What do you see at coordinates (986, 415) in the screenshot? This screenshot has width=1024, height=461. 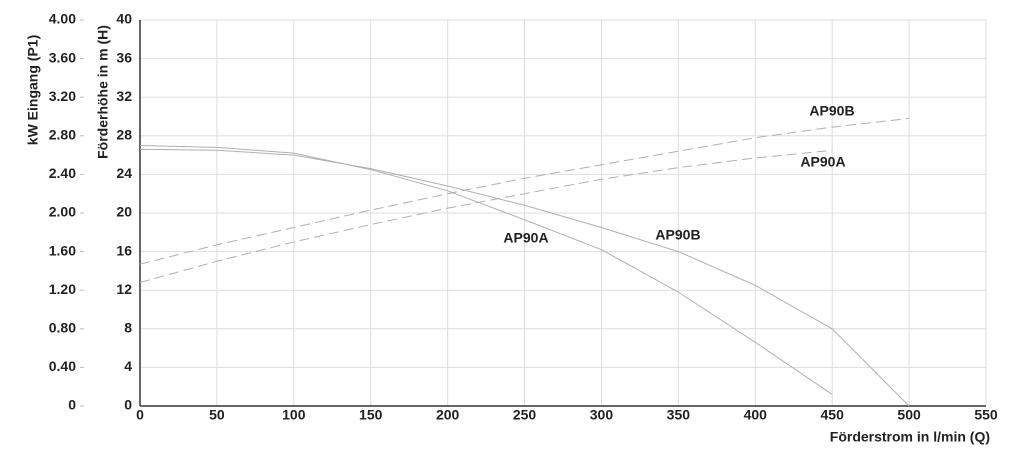 I see `x-tick-label: 550` at bounding box center [986, 415].